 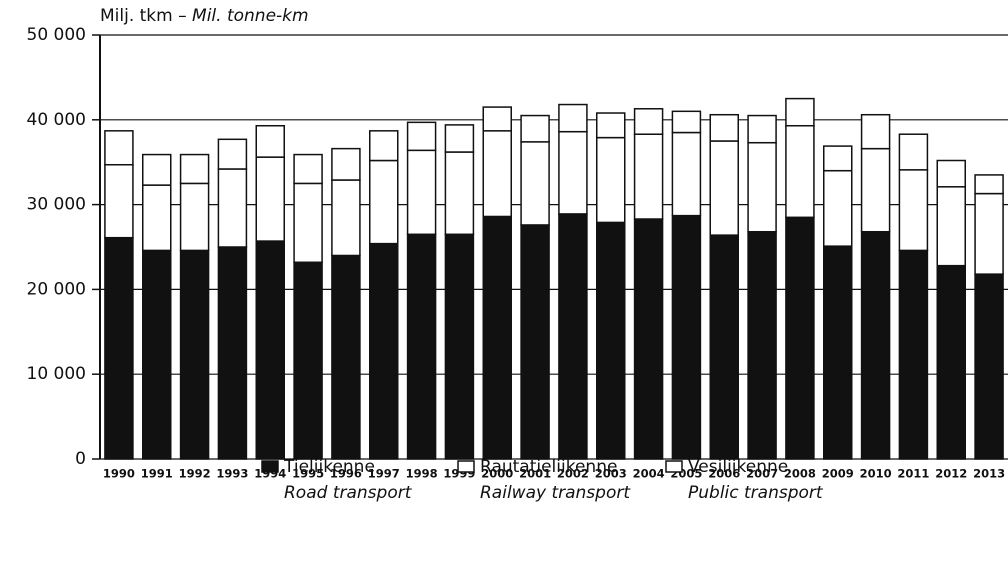 I want to click on legend-label-en: Road transport, so click(x=348, y=493).